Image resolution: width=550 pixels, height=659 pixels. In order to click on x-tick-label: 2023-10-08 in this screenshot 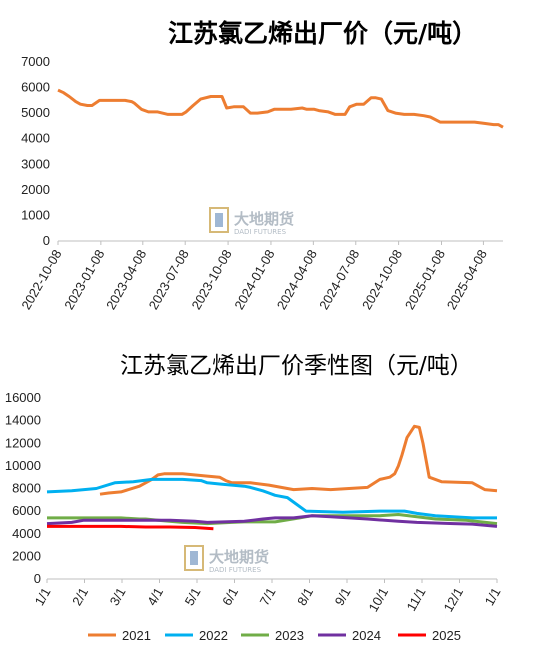, I will do `click(211, 279)`.